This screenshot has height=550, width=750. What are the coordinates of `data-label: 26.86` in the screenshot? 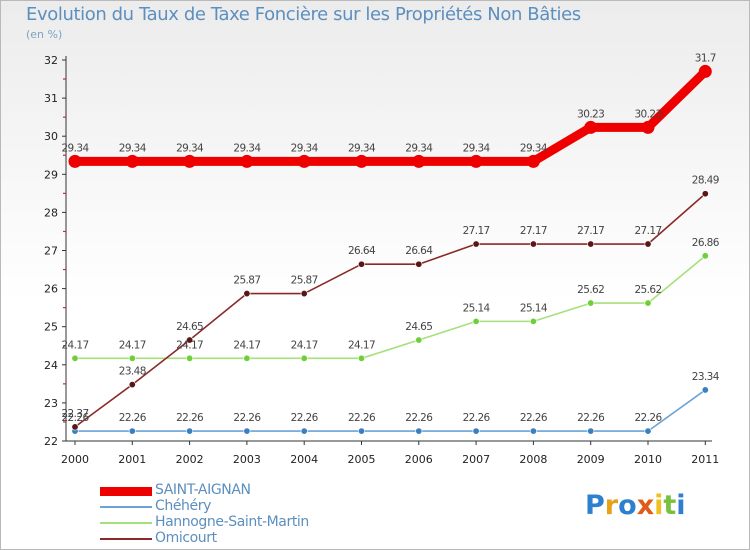 It's located at (706, 243).